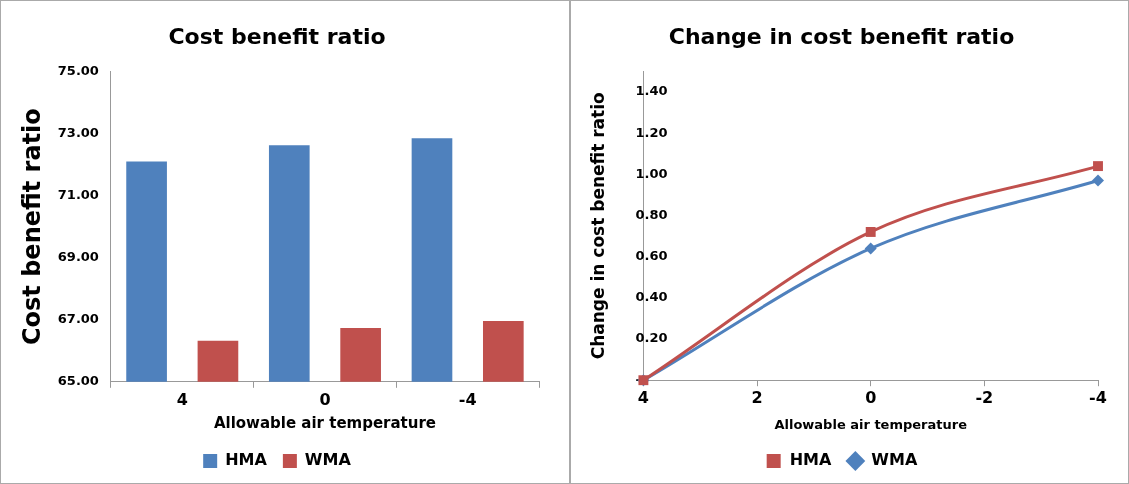 The image size is (1129, 484). I want to click on x-tick-label: -2, so click(984, 397).